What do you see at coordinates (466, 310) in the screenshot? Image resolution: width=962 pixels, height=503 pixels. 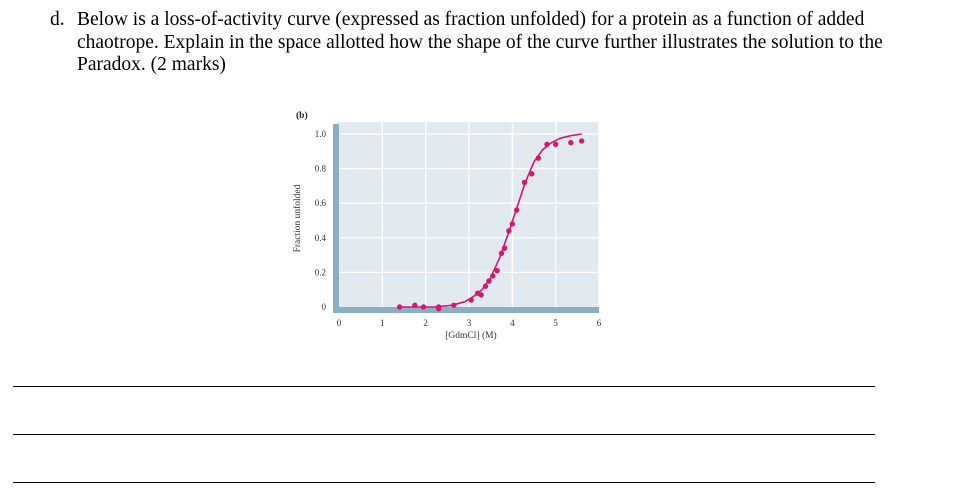 I see `x-axis-bar` at bounding box center [466, 310].